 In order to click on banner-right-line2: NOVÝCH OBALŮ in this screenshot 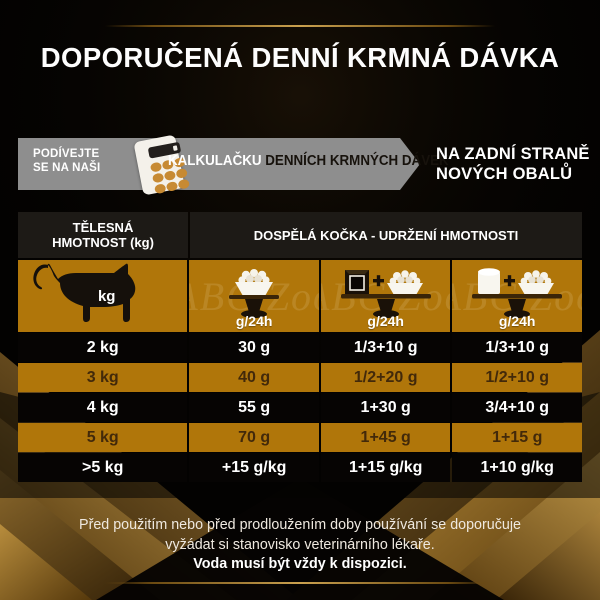, I will do `click(504, 174)`.